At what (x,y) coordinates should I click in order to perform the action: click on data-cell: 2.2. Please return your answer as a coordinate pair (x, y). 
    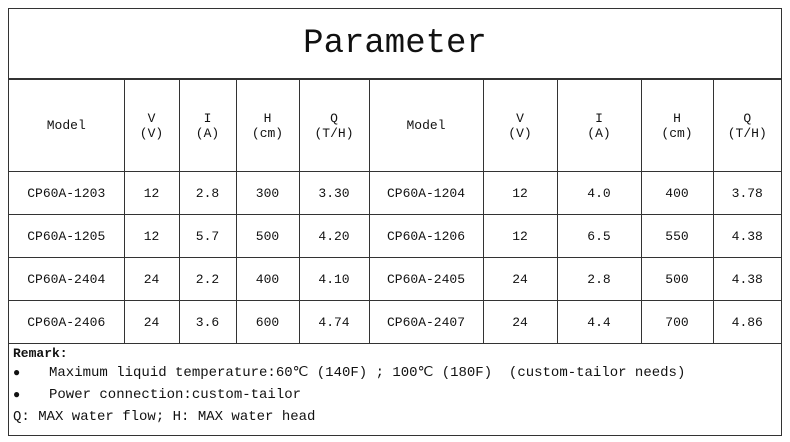
    Looking at the image, I should click on (207, 279).